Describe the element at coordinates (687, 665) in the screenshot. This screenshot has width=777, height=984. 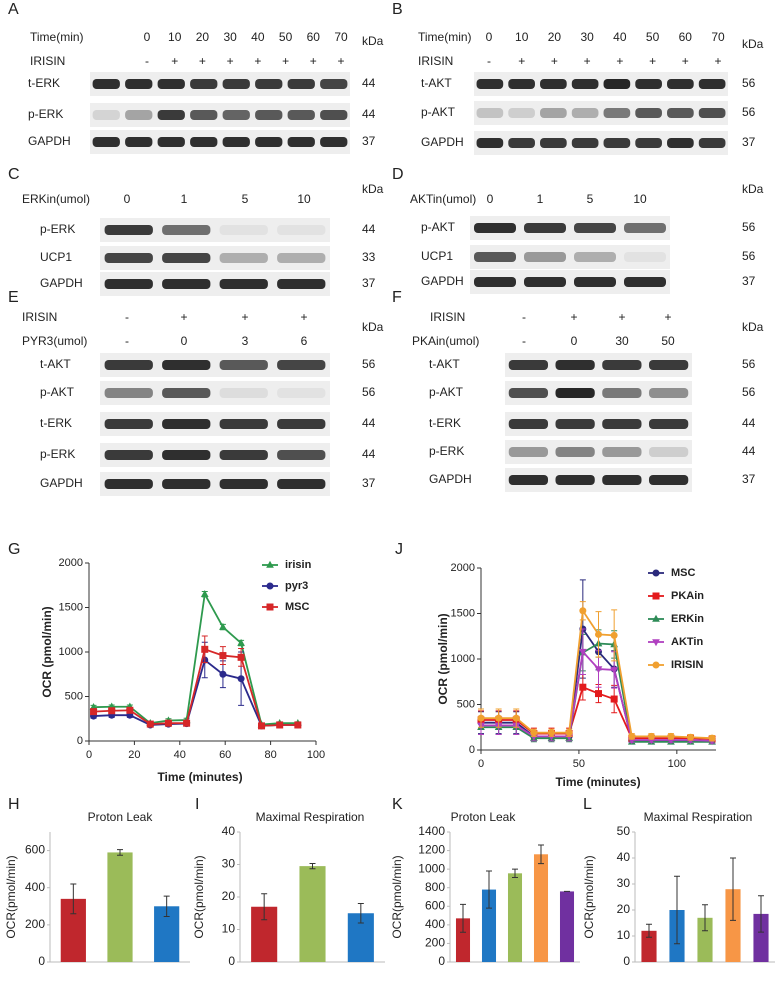
I see `legend-label: IRISIN` at that location.